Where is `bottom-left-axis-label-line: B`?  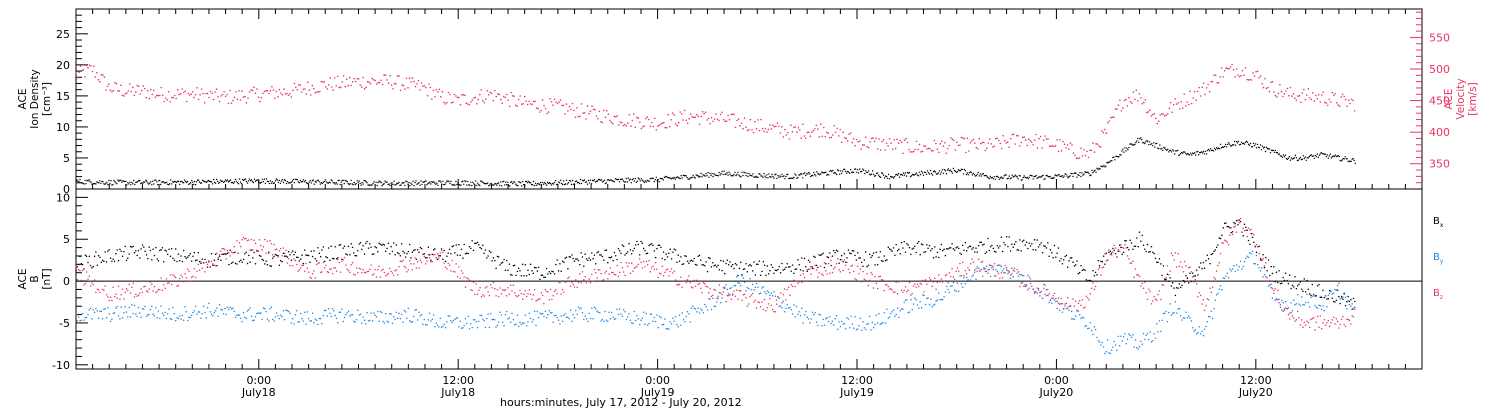 bottom-left-axis-label-line: B is located at coordinates (35, 278).